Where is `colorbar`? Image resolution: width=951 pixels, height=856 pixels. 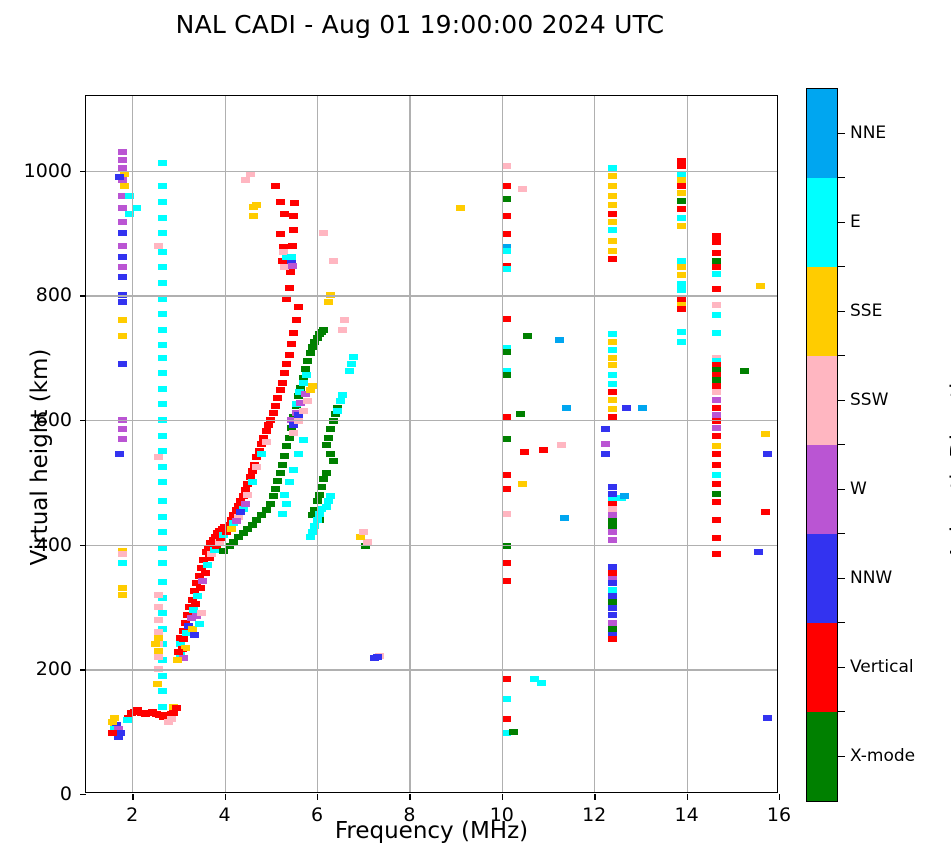
colorbar is located at coordinates (822, 445).